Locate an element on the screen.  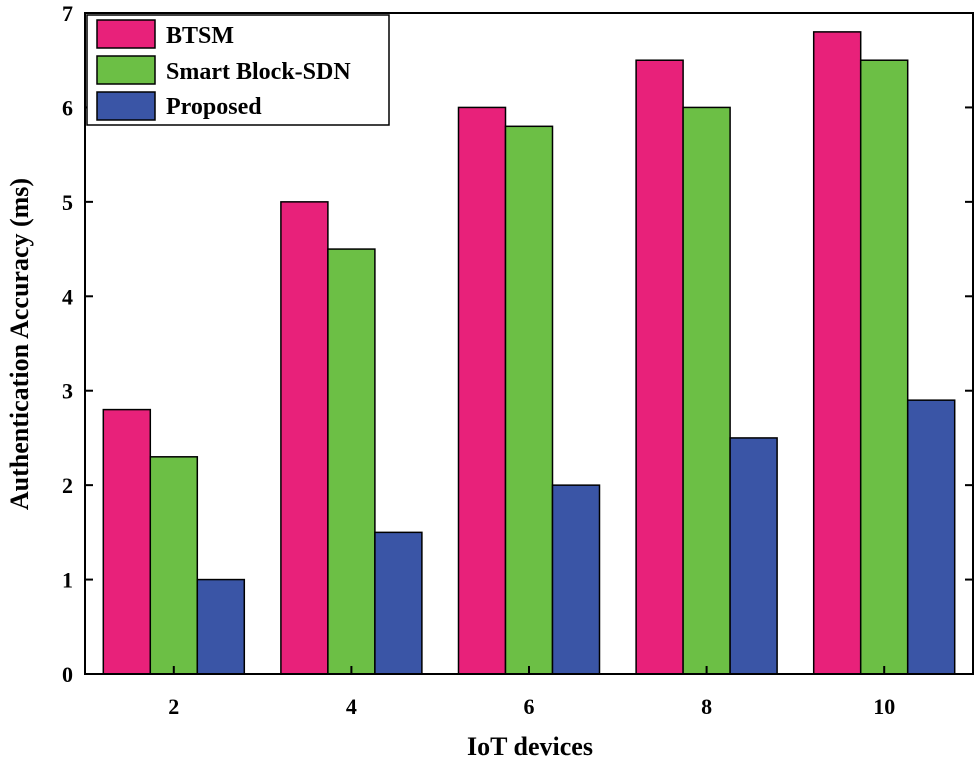
y-tick-label-2: 2 is located at coordinates (67, 485).